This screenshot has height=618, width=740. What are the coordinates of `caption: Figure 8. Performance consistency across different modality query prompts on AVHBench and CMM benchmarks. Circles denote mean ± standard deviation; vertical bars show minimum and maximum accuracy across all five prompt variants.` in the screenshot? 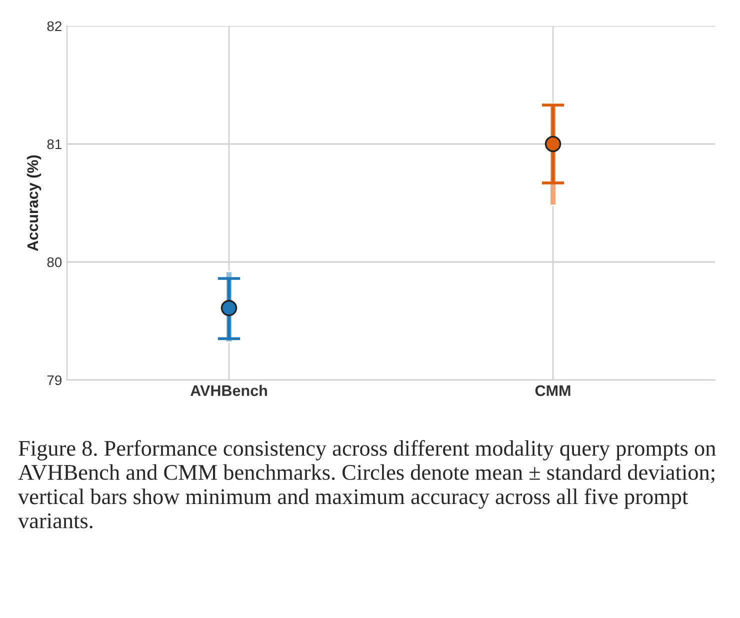 It's located at (367, 484).